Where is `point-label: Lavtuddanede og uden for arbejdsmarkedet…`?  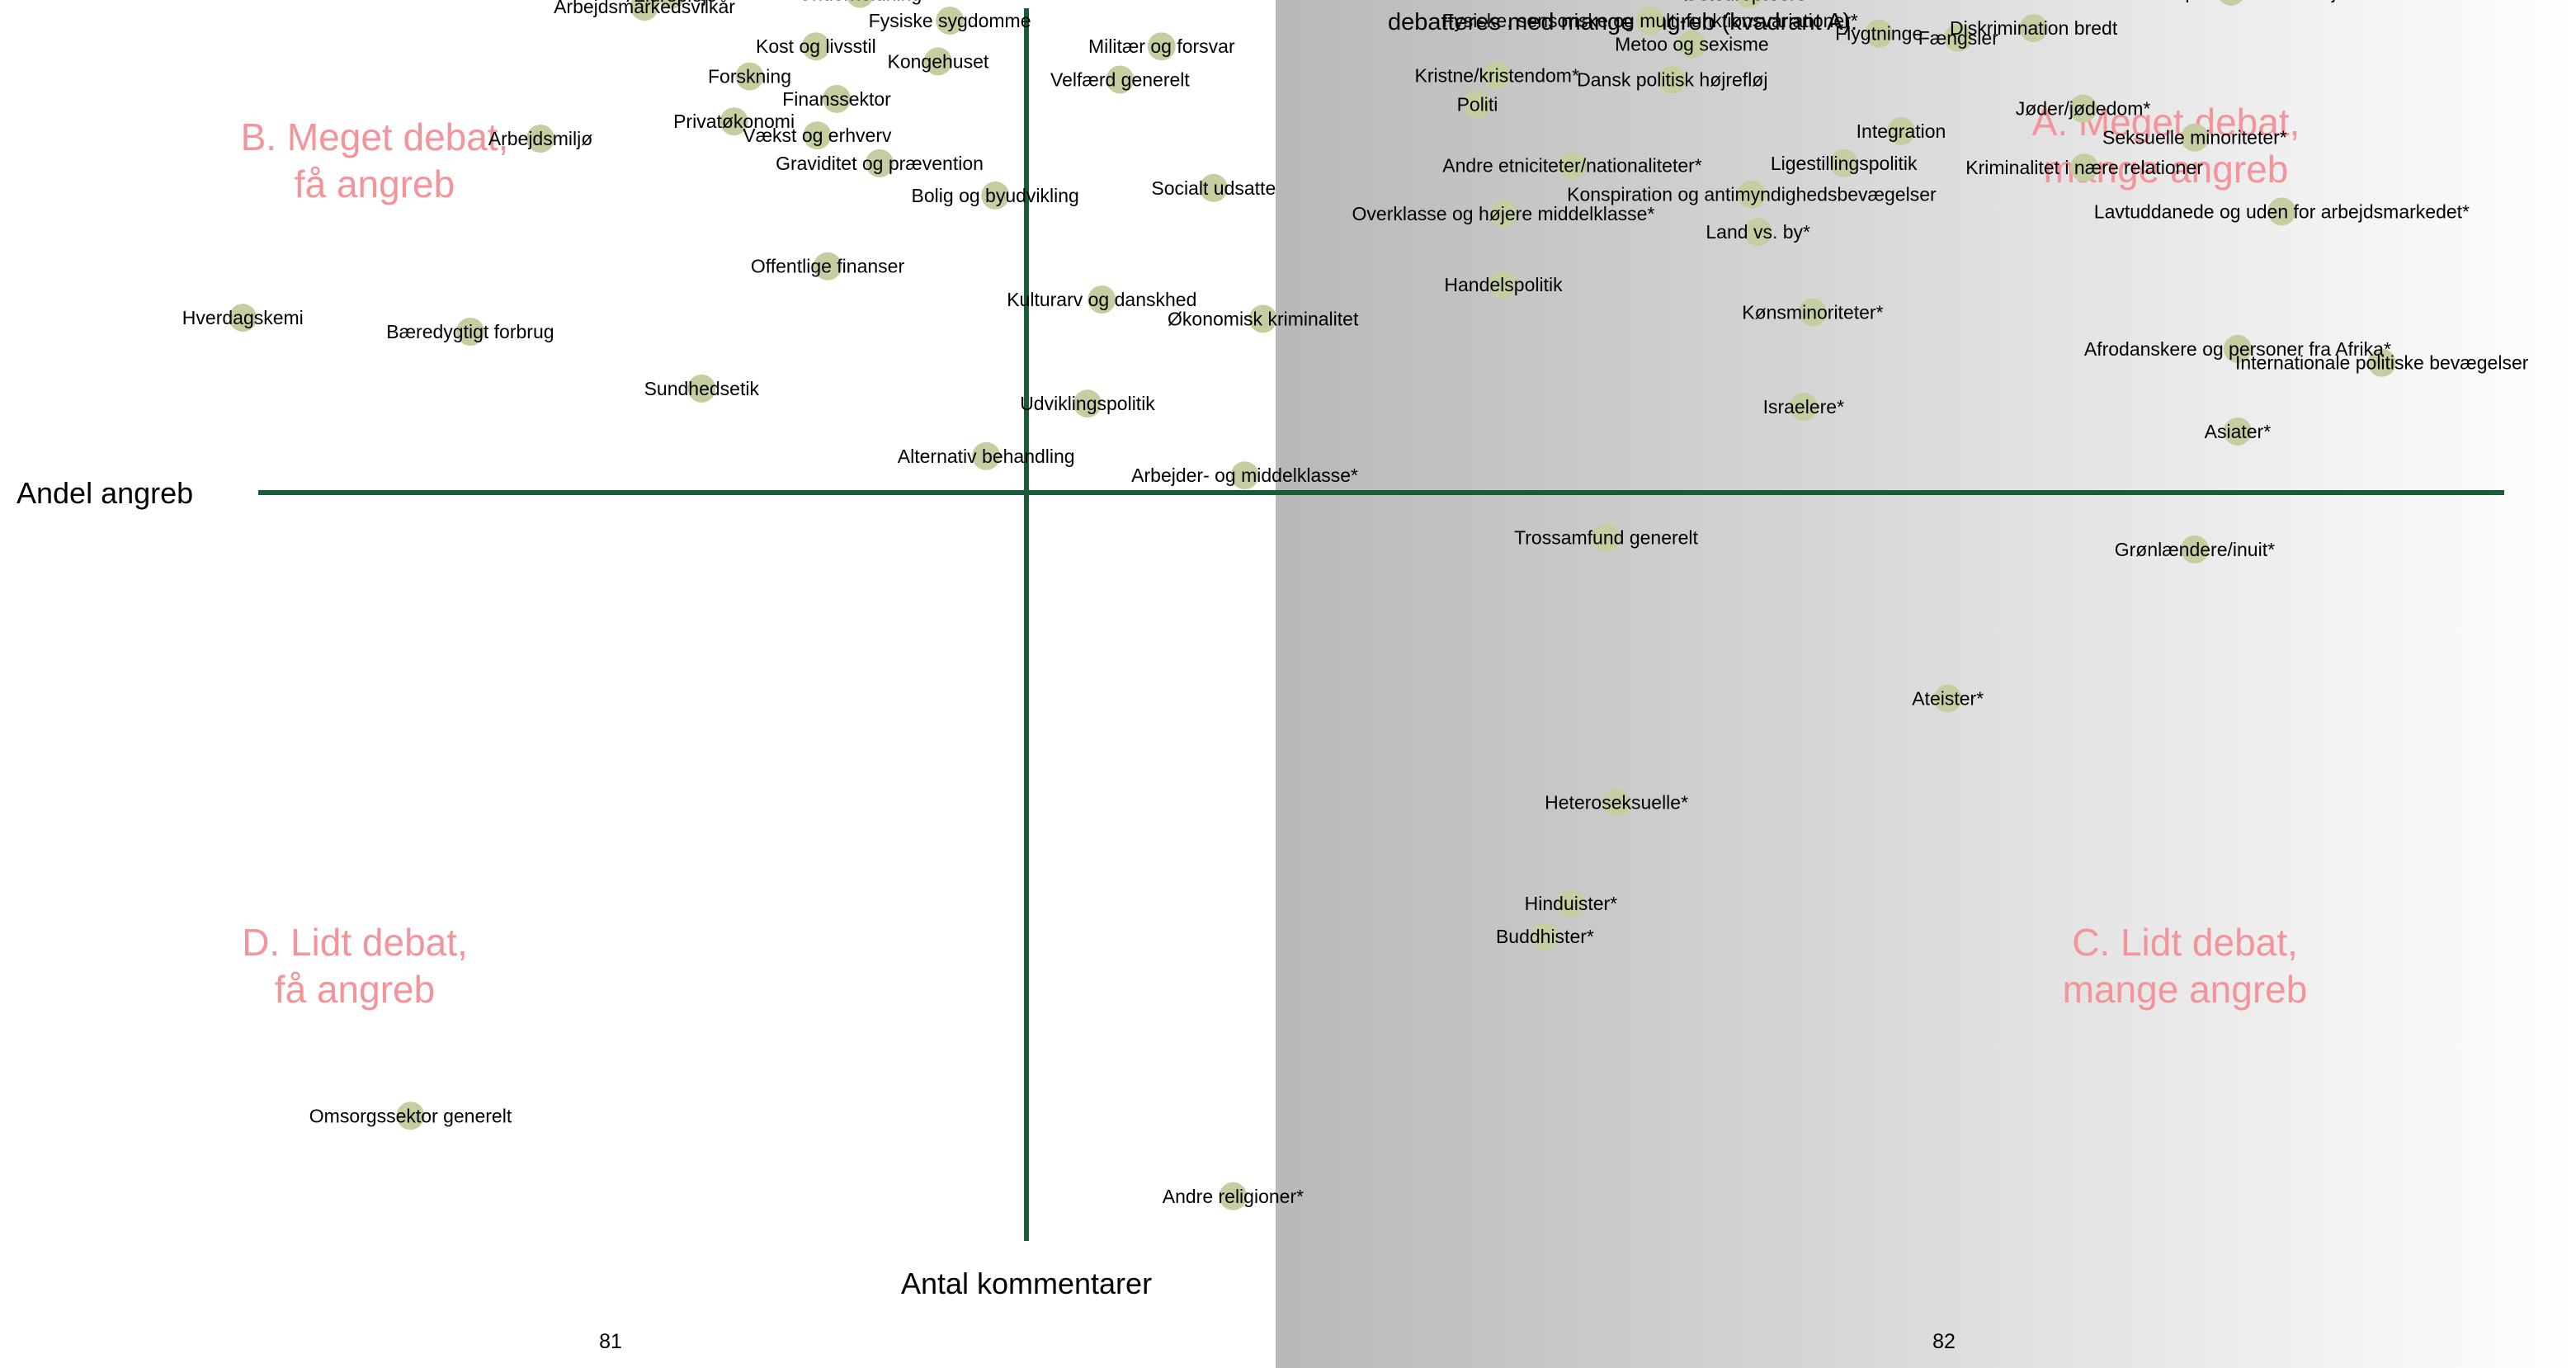 point-label: Lavtuddanede og uden for arbejdsmarkedet… is located at coordinates (2282, 211).